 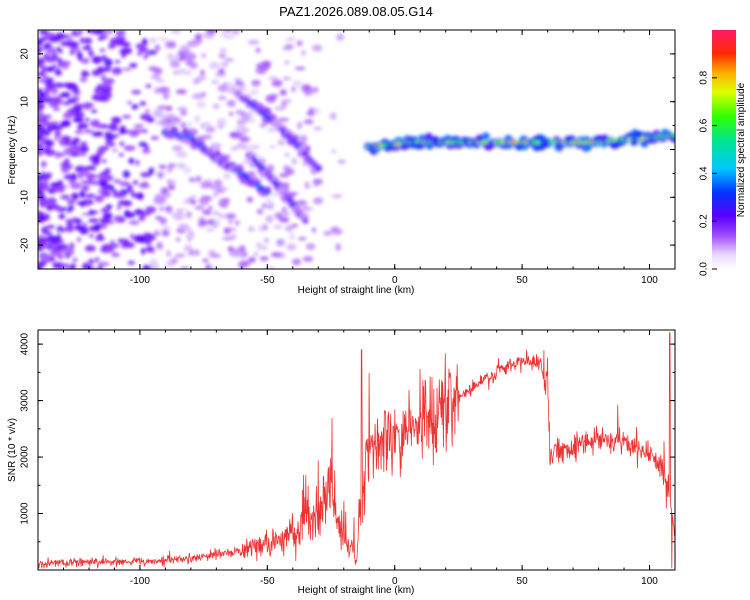 What do you see at coordinates (395, 581) in the screenshot?
I see `snr-xtick-label: 0` at bounding box center [395, 581].